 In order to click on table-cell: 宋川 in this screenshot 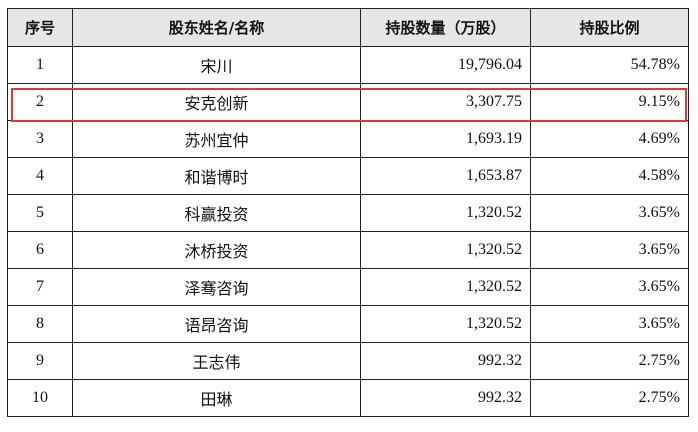, I will do `click(216, 65)`.